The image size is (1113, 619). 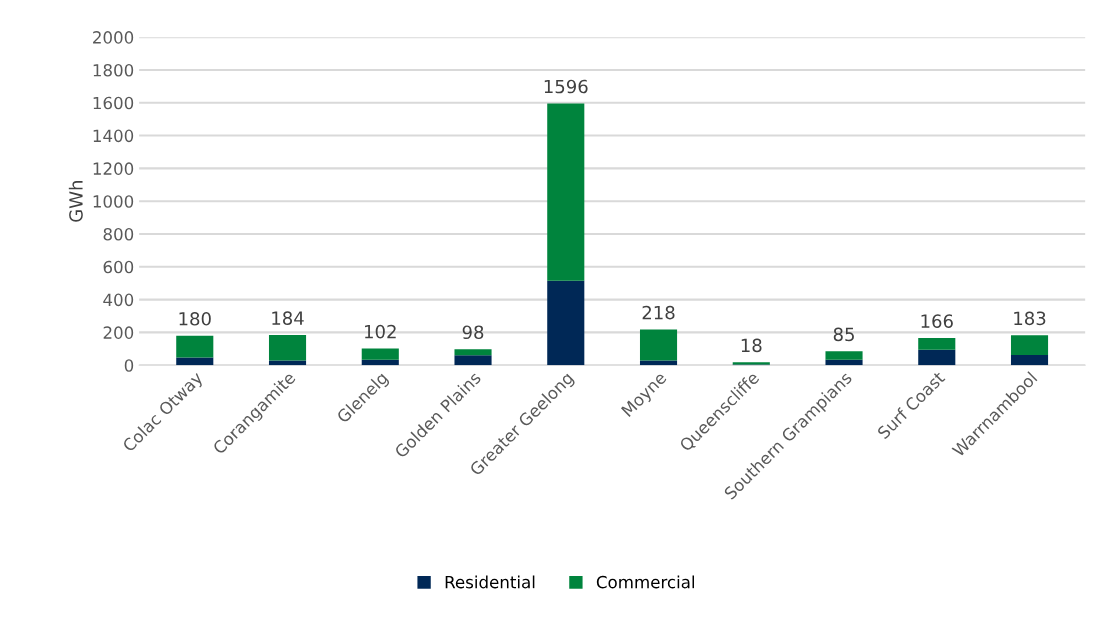 I want to click on total-label: 218, so click(x=658, y=312).